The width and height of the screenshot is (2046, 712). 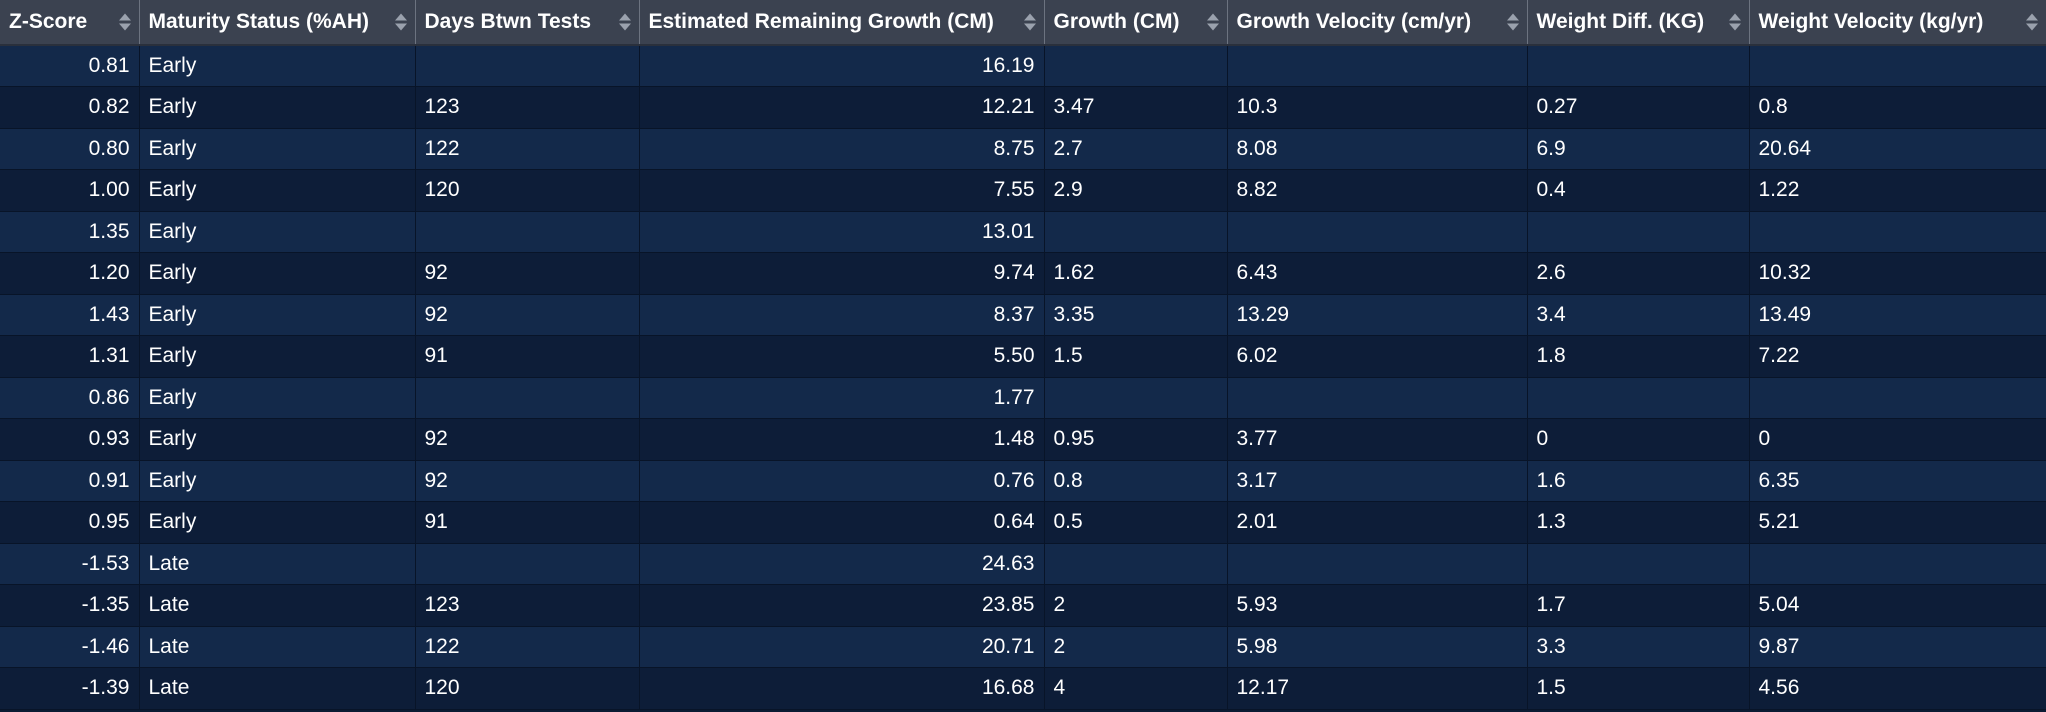 What do you see at coordinates (1897, 149) in the screenshot?
I see `cell-weight-velocity-kg-yr: 20.64` at bounding box center [1897, 149].